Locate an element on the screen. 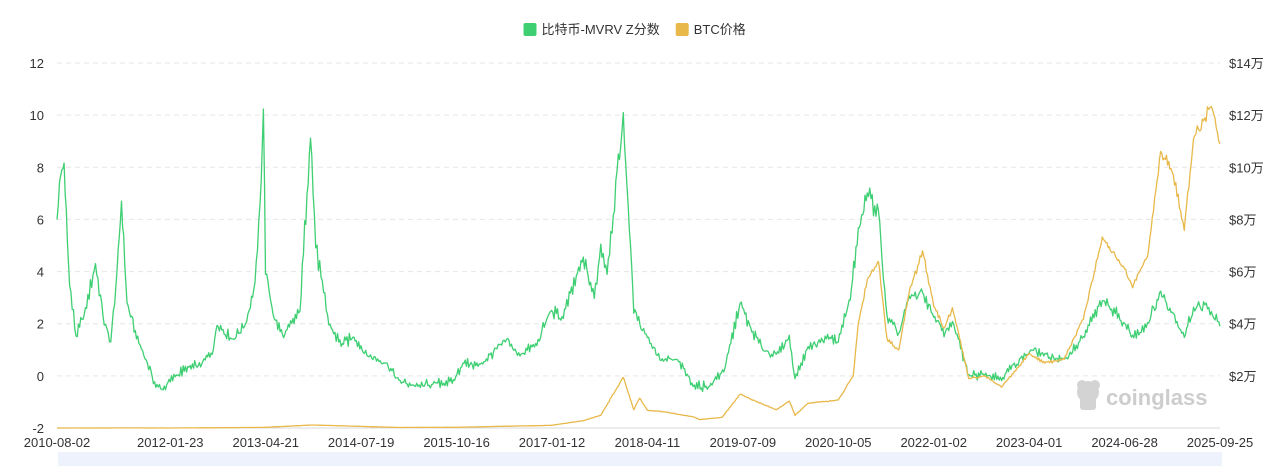 Image resolution: width=1280 pixels, height=466 pixels. y-left-tick-label: 12 is located at coordinates (37, 63).